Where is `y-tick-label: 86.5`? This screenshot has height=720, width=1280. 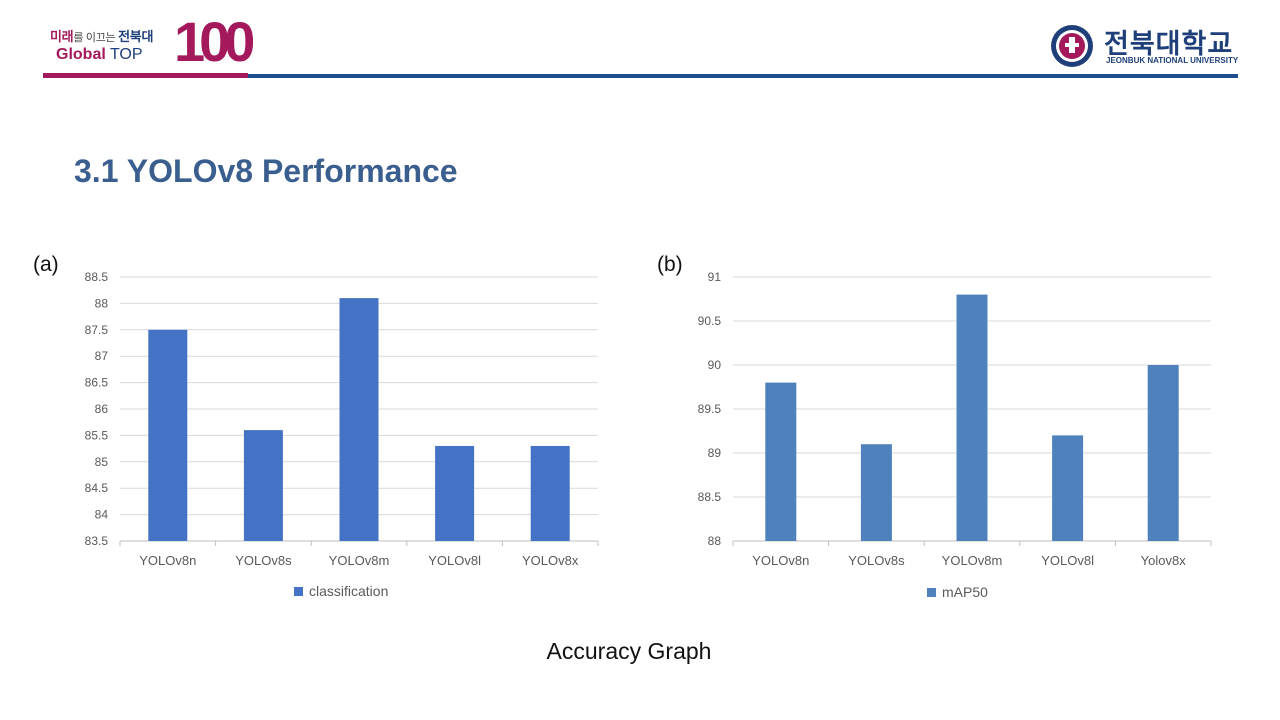
y-tick-label: 86.5 is located at coordinates (97, 383).